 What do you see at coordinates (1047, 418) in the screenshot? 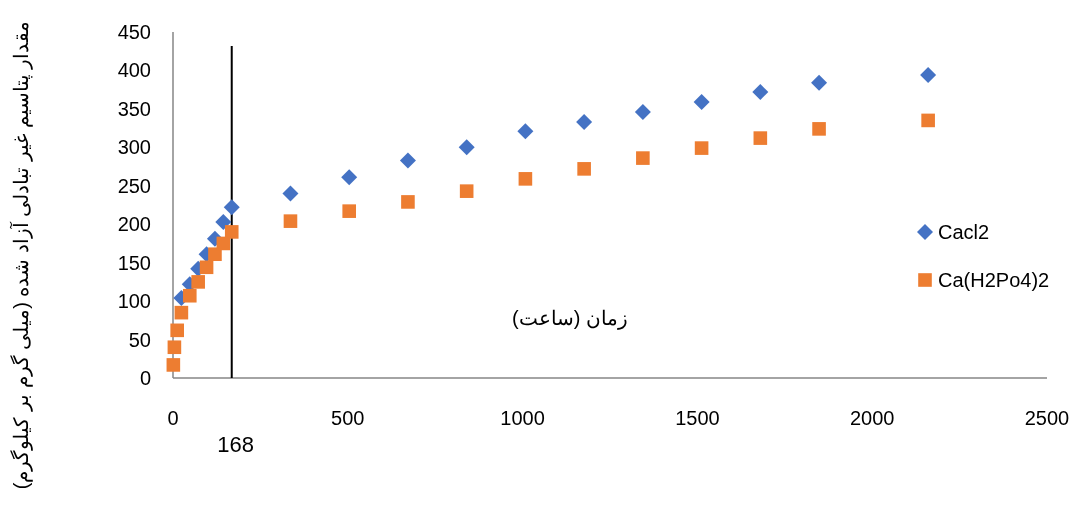
I see `x-tick-label: 2500` at bounding box center [1047, 418].